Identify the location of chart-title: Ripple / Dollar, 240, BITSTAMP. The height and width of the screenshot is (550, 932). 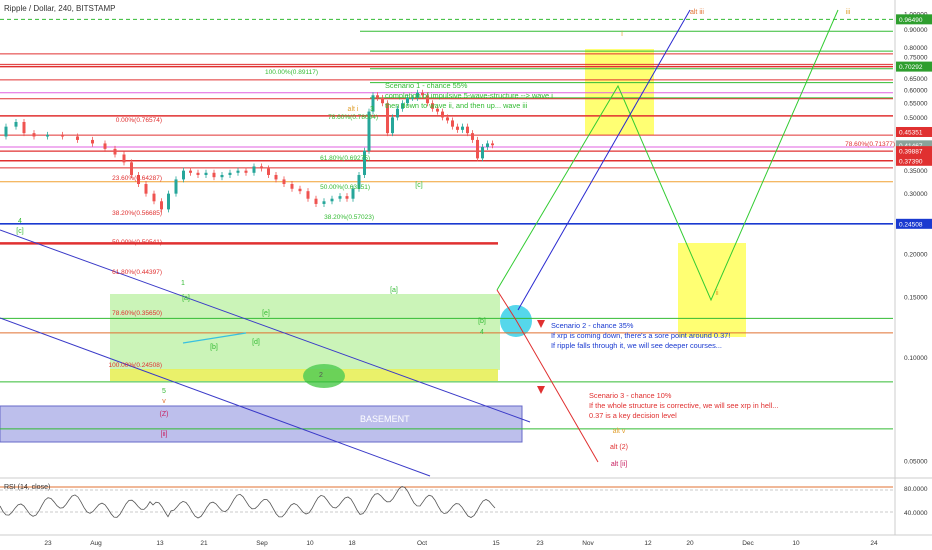
(60, 8).